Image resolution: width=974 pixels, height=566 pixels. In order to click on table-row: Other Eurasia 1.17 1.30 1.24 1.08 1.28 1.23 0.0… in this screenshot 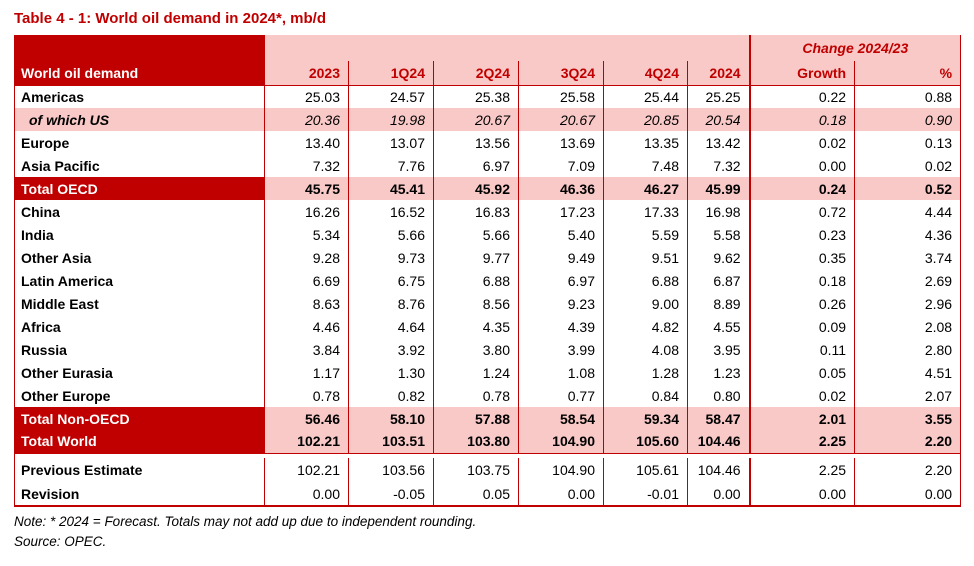, I will do `click(488, 372)`.